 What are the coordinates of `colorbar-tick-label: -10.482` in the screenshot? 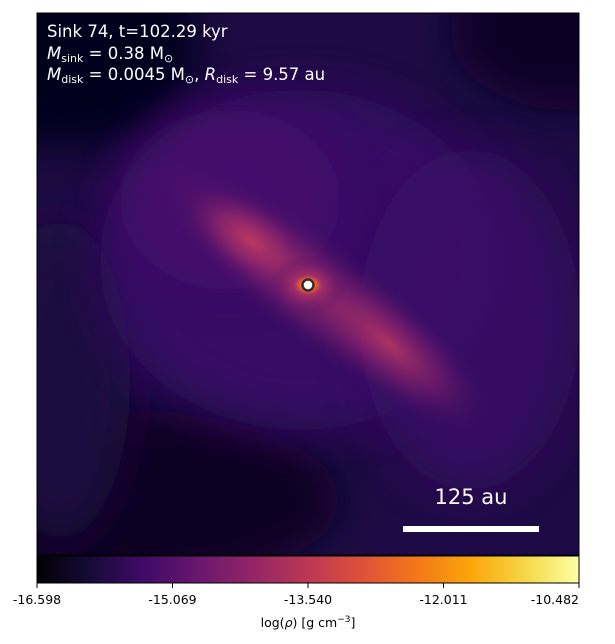 It's located at (555, 599).